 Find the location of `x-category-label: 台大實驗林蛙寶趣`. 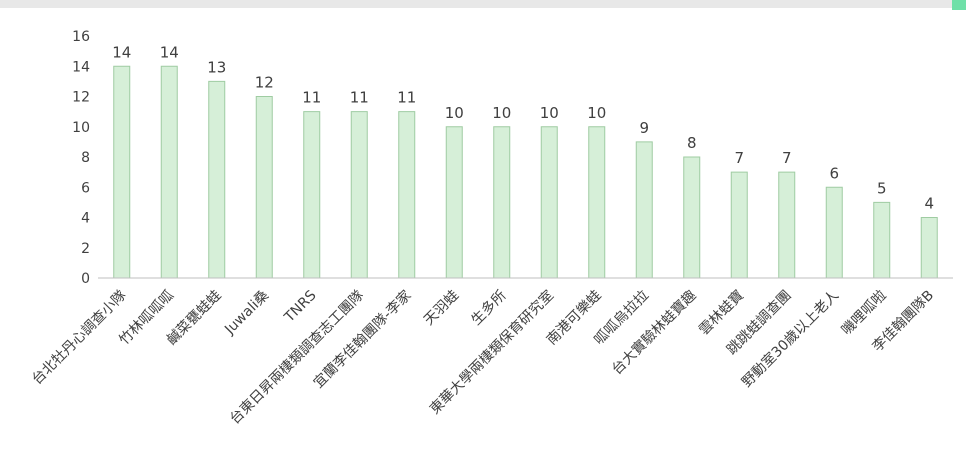

x-category-label: 台大實驗林蛙寶趣 is located at coordinates (653, 332).